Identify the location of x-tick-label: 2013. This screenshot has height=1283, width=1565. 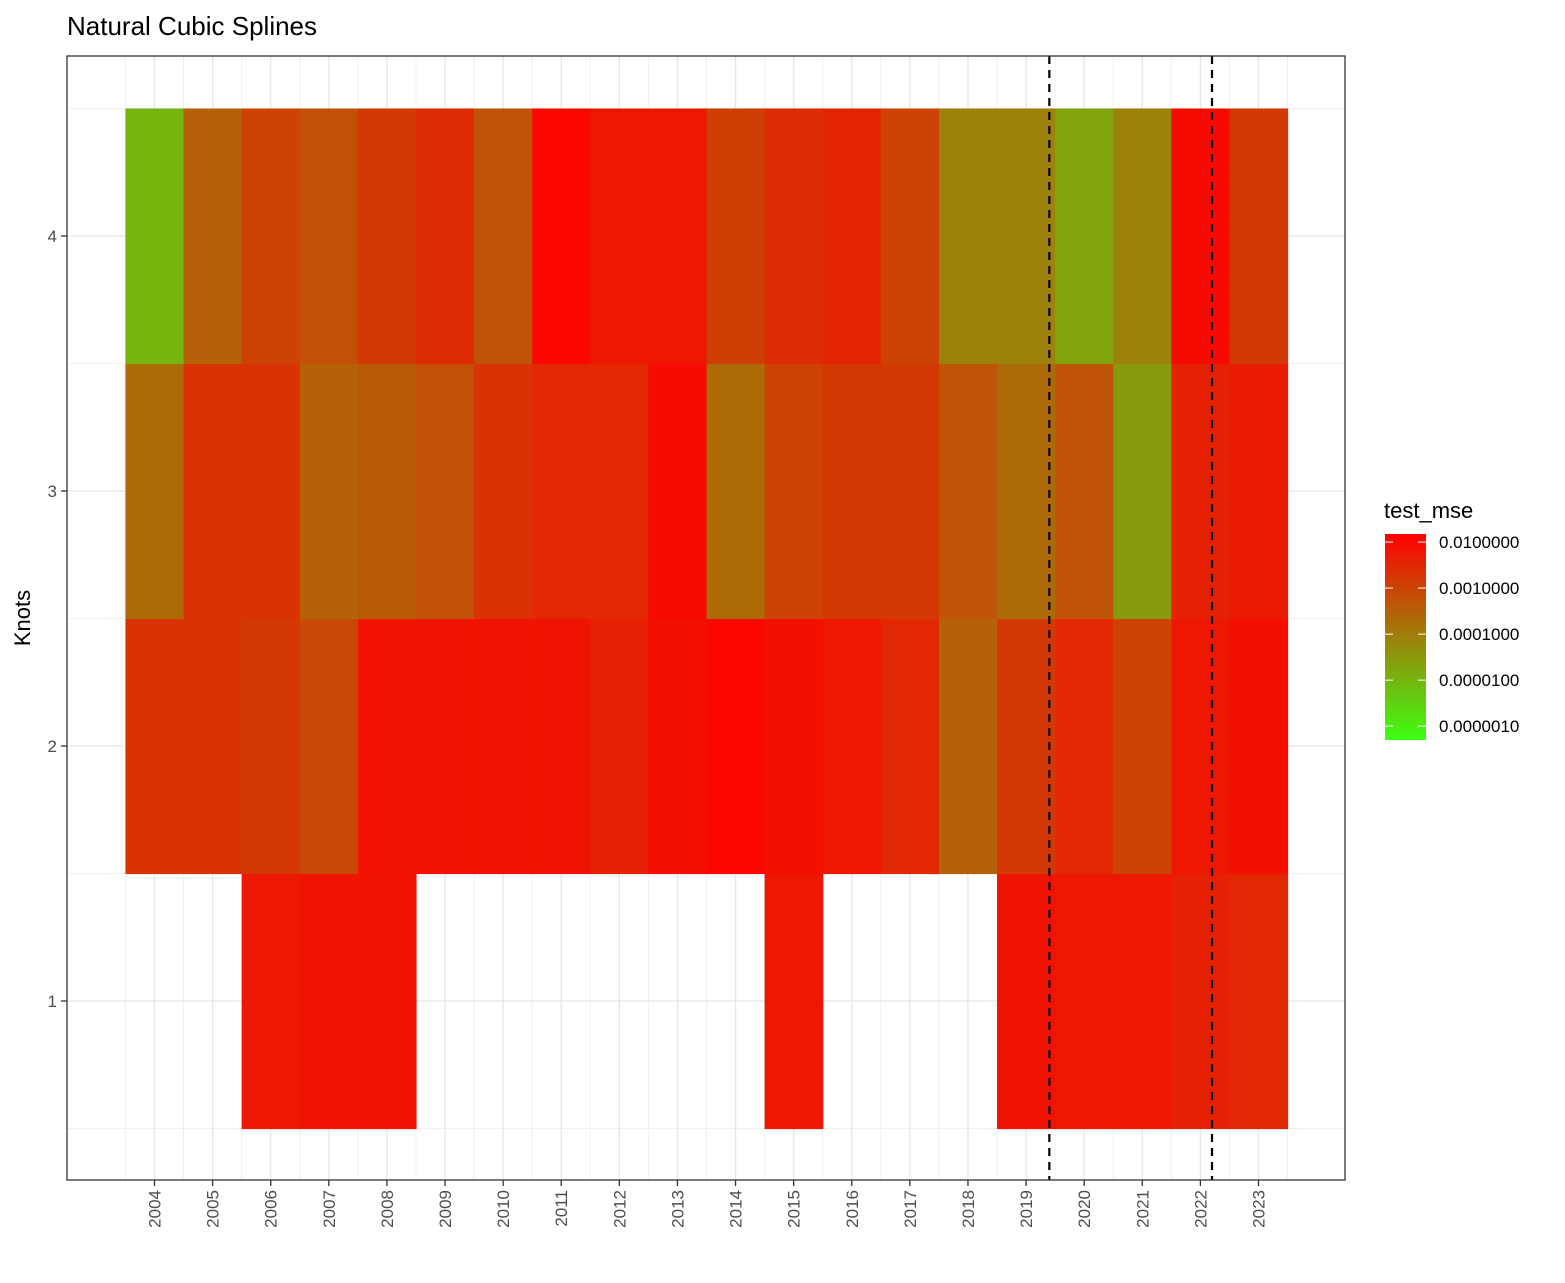
(677, 1209).